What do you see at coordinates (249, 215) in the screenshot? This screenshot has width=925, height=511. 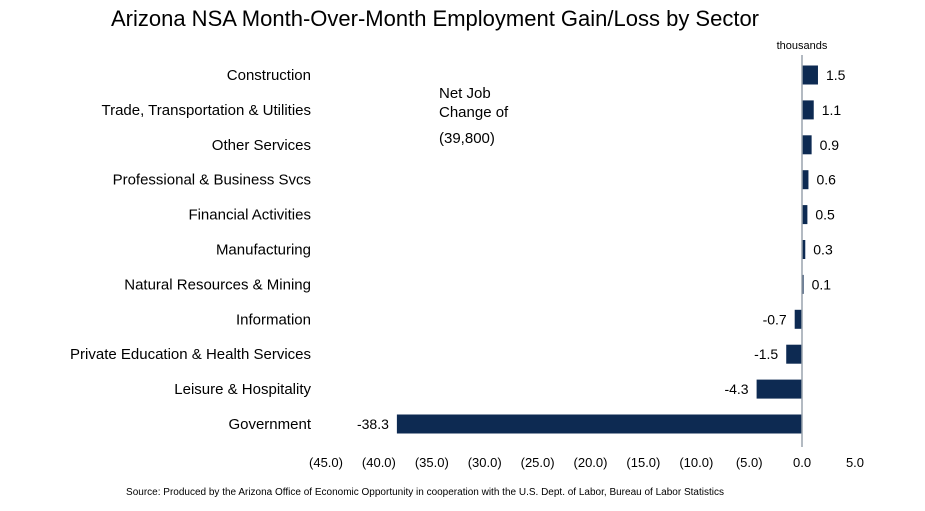 I see `category-label: Financial Activities` at bounding box center [249, 215].